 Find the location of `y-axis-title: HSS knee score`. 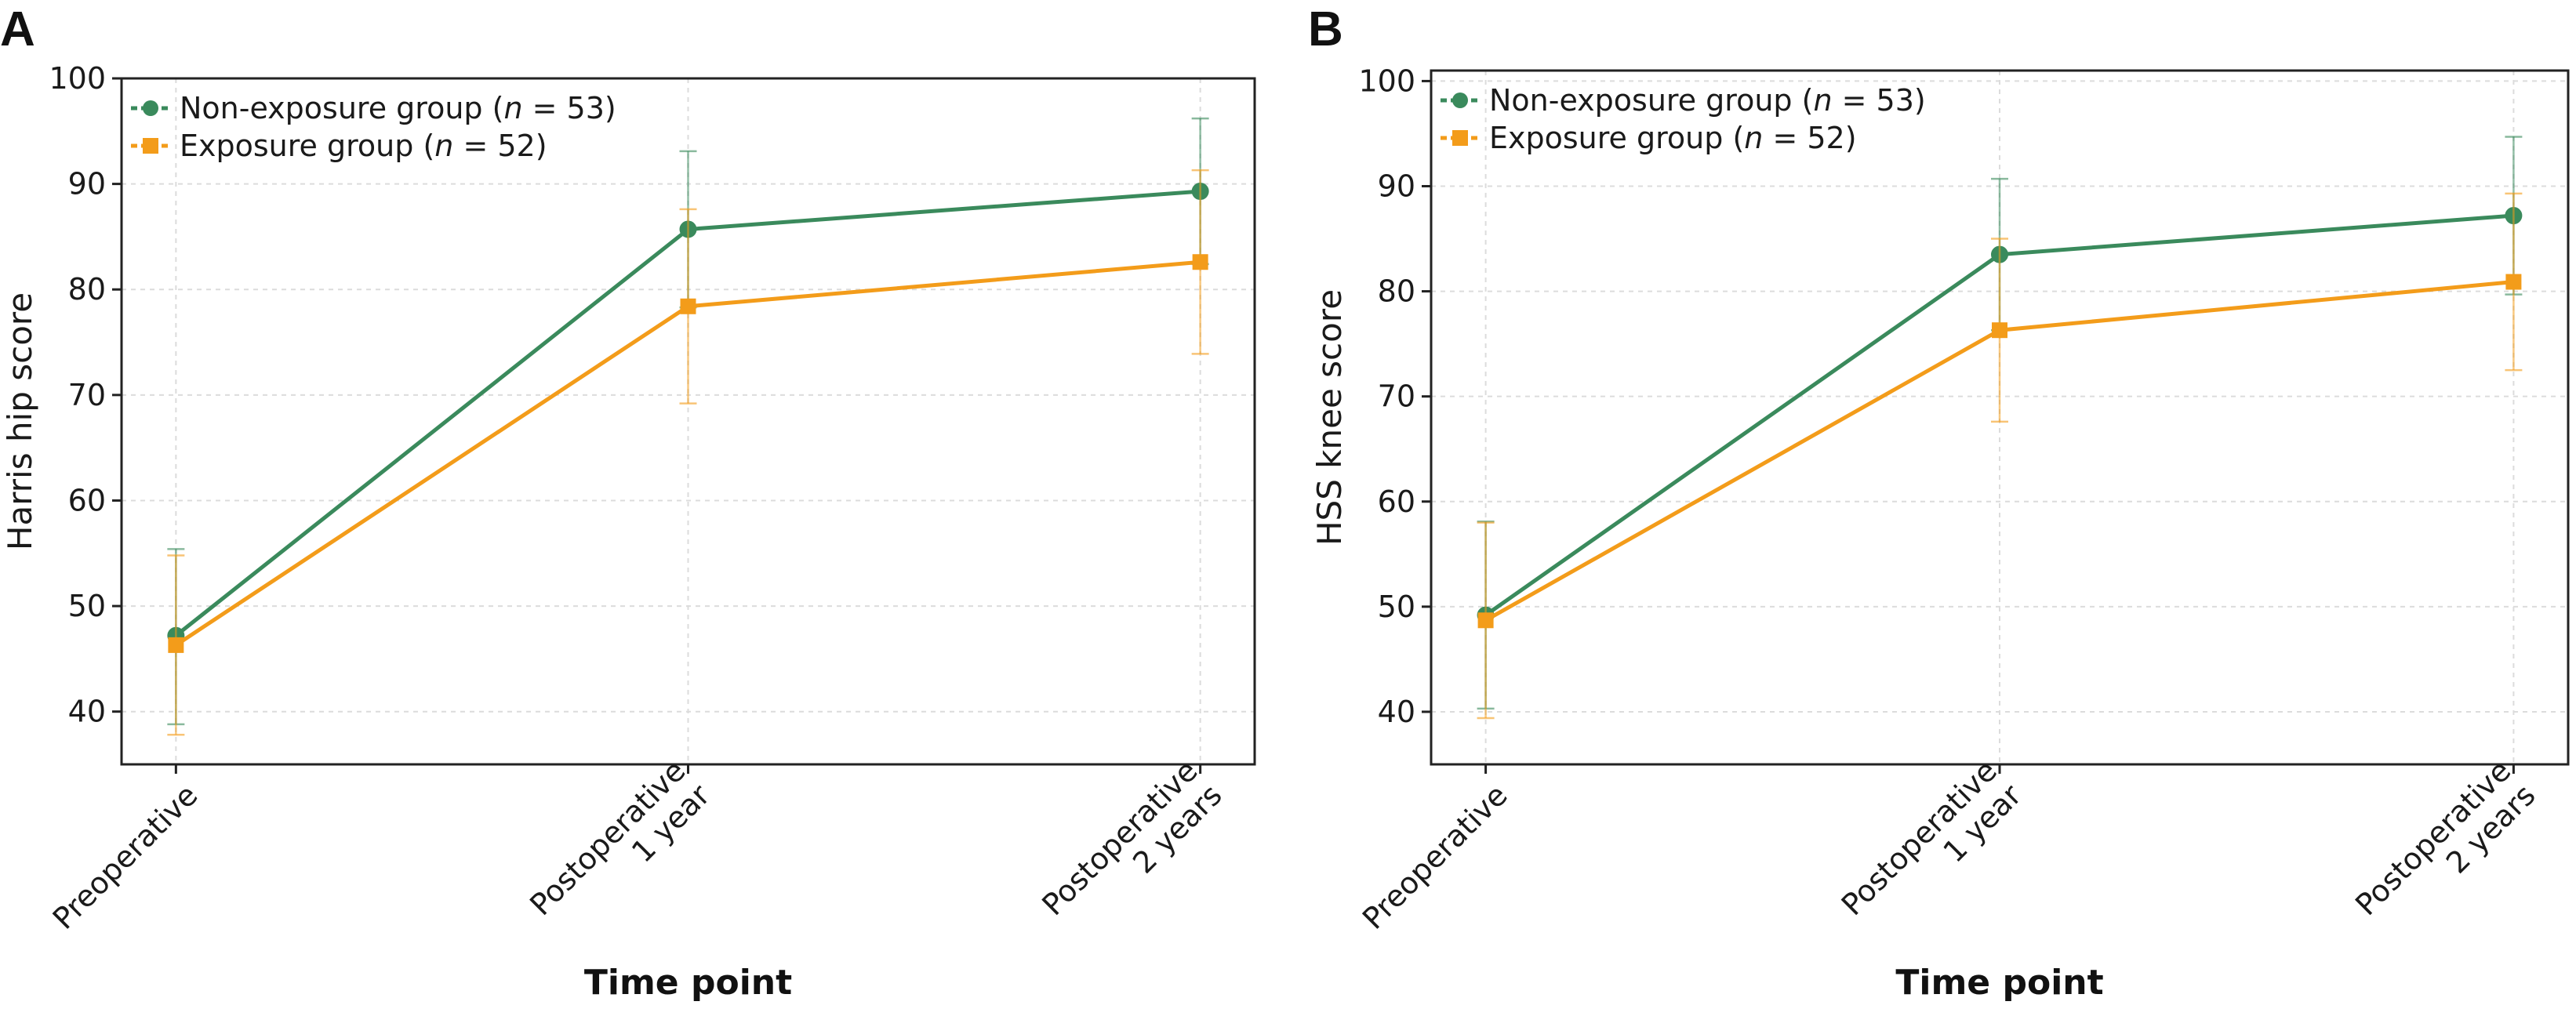

y-axis-title: HSS knee score is located at coordinates (1329, 417).